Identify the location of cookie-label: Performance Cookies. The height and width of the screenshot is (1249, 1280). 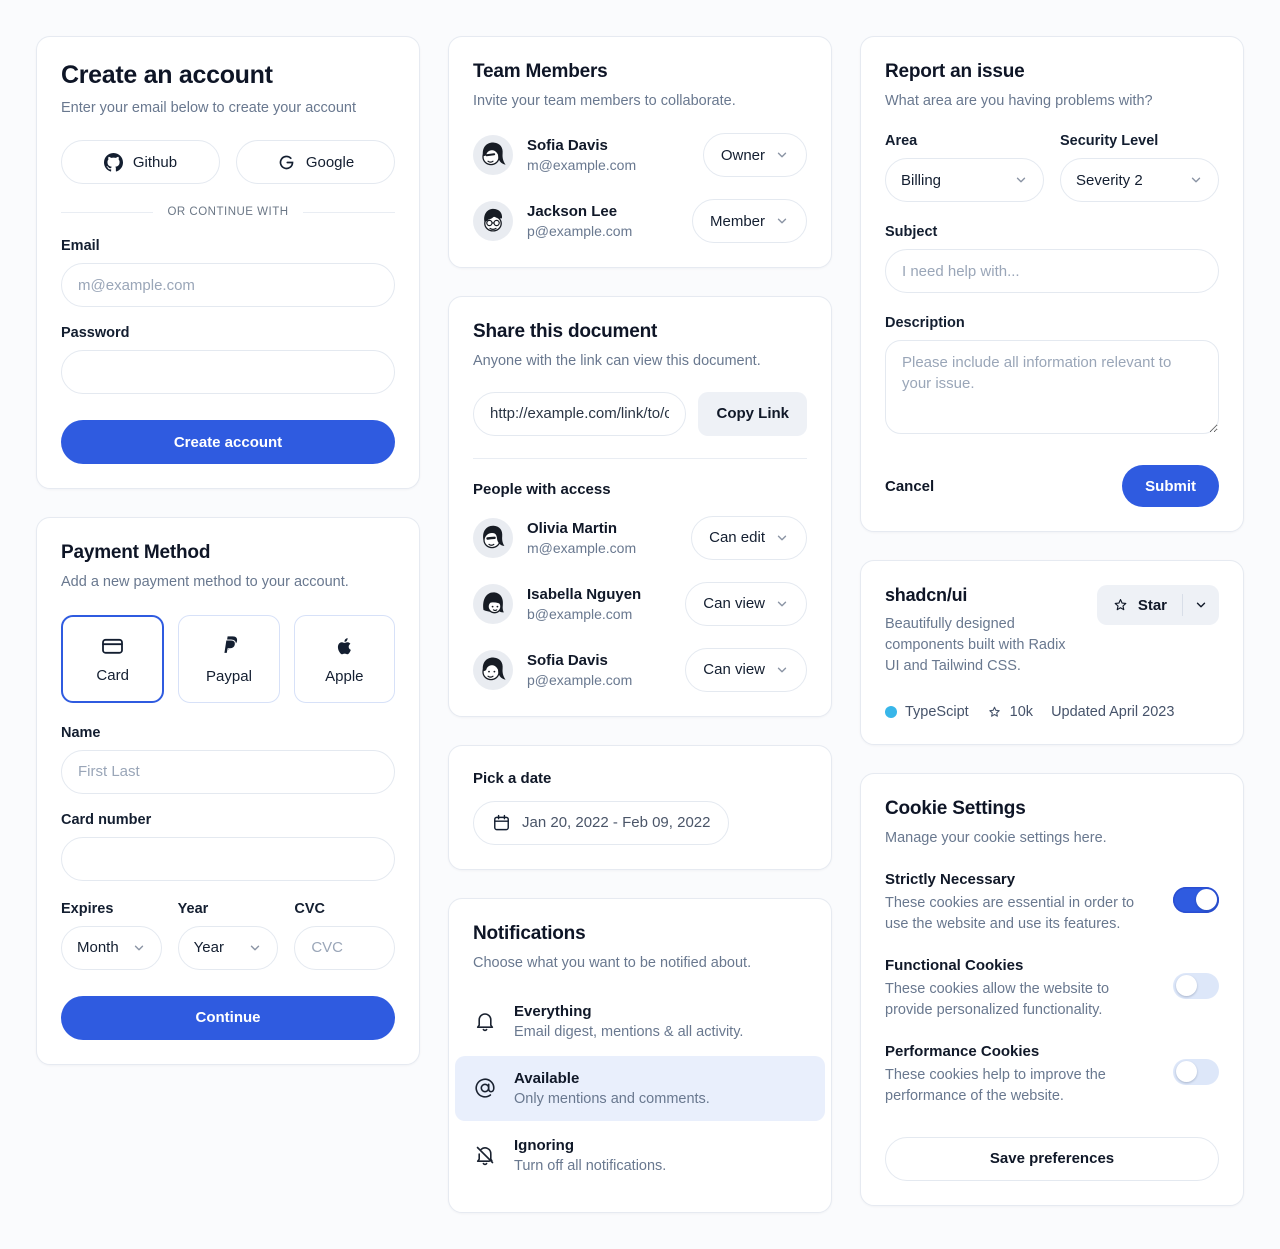
(962, 1051).